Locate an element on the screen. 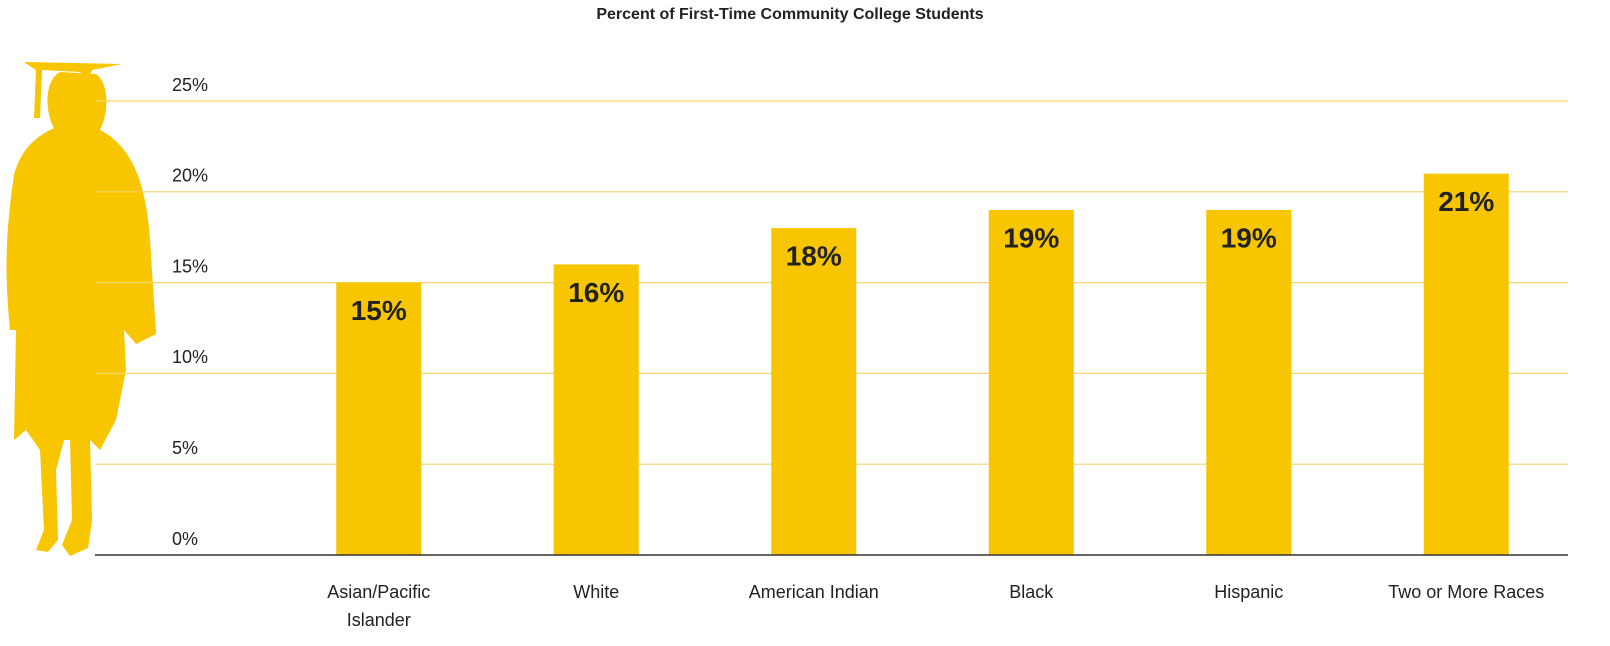 This screenshot has width=1610, height=646. y-tick-label: 20% is located at coordinates (190, 176).